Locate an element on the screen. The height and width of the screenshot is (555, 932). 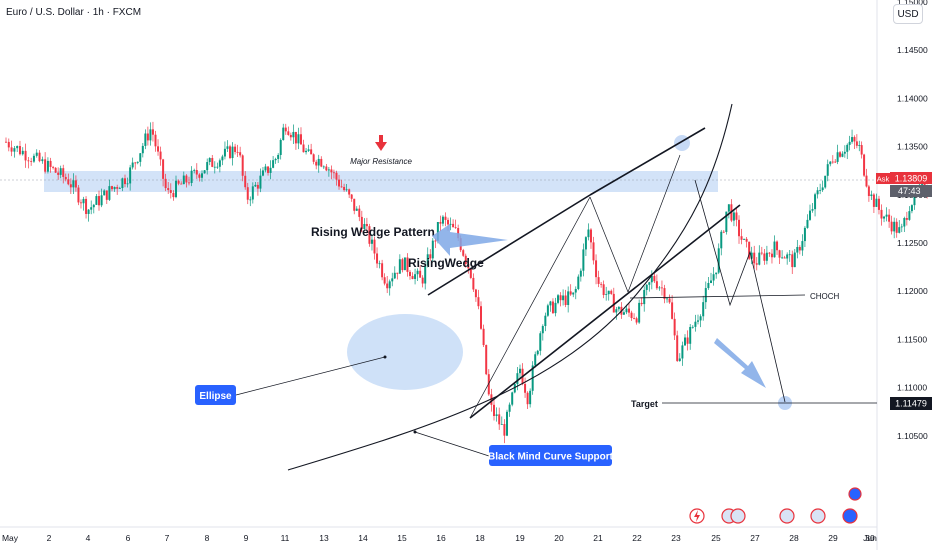
ellipse-shape is located at coordinates (405, 352).